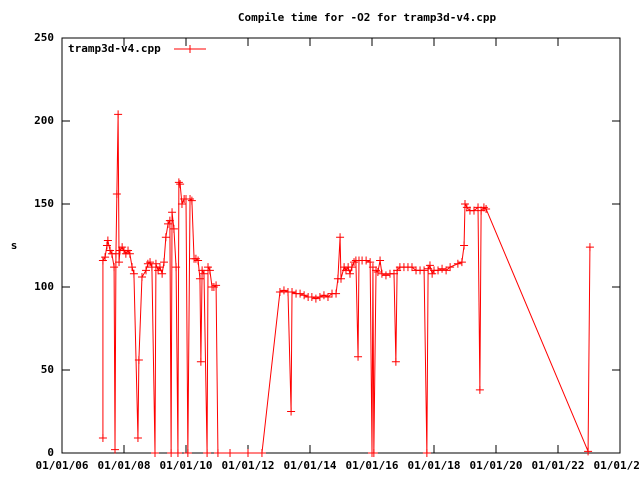  What do you see at coordinates (44, 286) in the screenshot?
I see `y-tick-label: 100` at bounding box center [44, 286].